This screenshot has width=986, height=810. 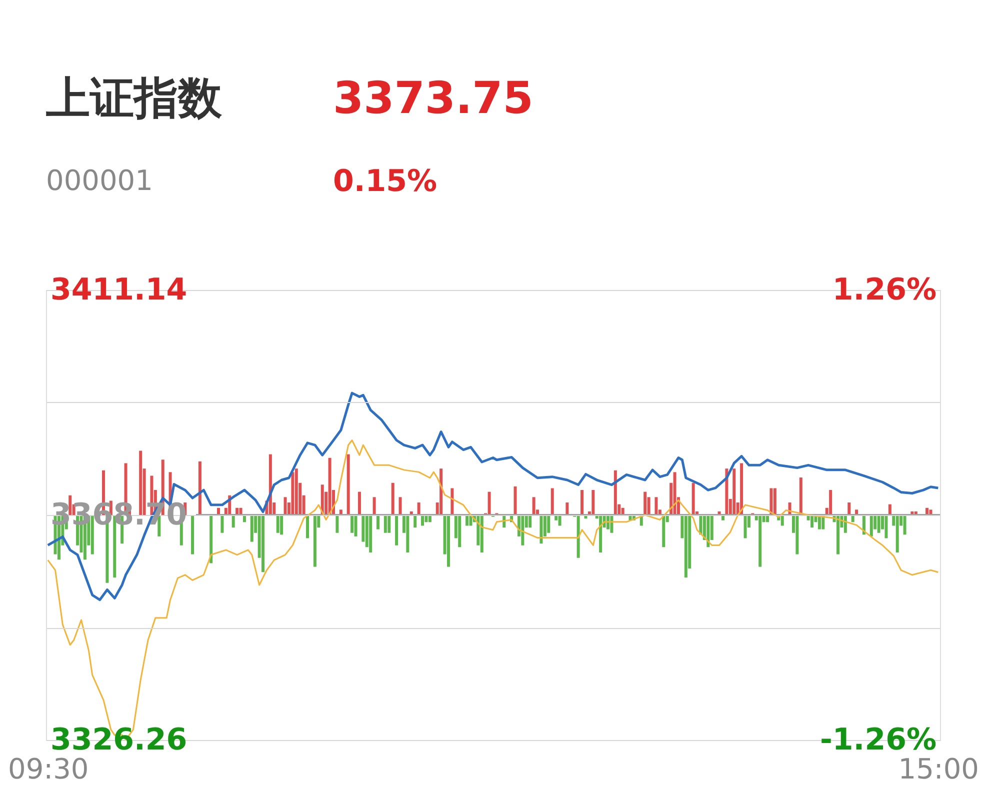 What do you see at coordinates (385, 181) in the screenshot?
I see `text: 0.15%` at bounding box center [385, 181].